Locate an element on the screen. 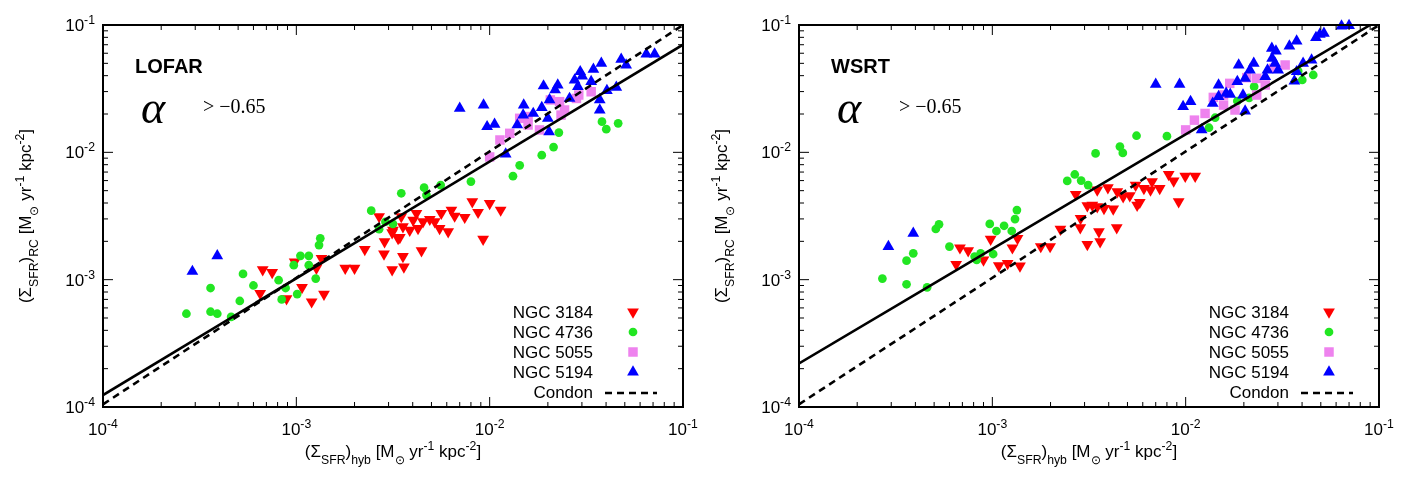 This screenshot has width=1413, height=477. annotation: LOFAR is located at coordinates (169, 66).